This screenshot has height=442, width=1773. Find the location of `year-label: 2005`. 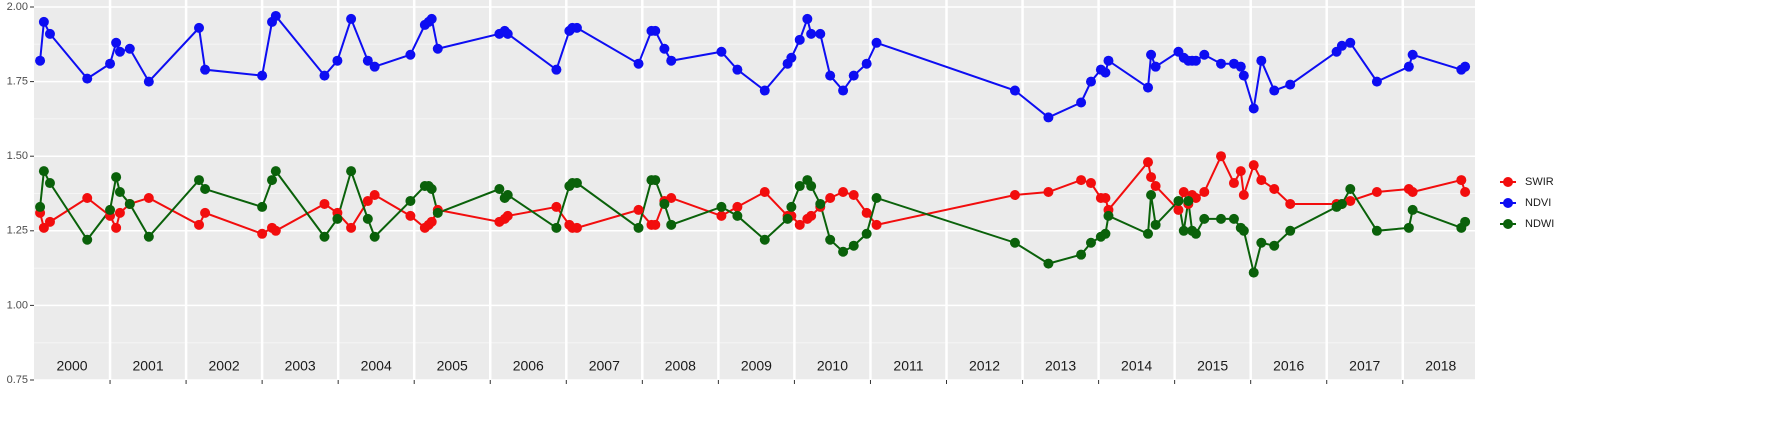

year-label: 2005 is located at coordinates (452, 366).